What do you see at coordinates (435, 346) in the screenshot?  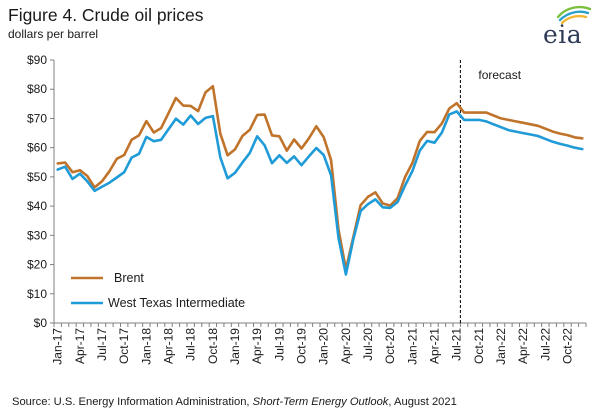 I see `x-tick-label: Apr-21` at bounding box center [435, 346].